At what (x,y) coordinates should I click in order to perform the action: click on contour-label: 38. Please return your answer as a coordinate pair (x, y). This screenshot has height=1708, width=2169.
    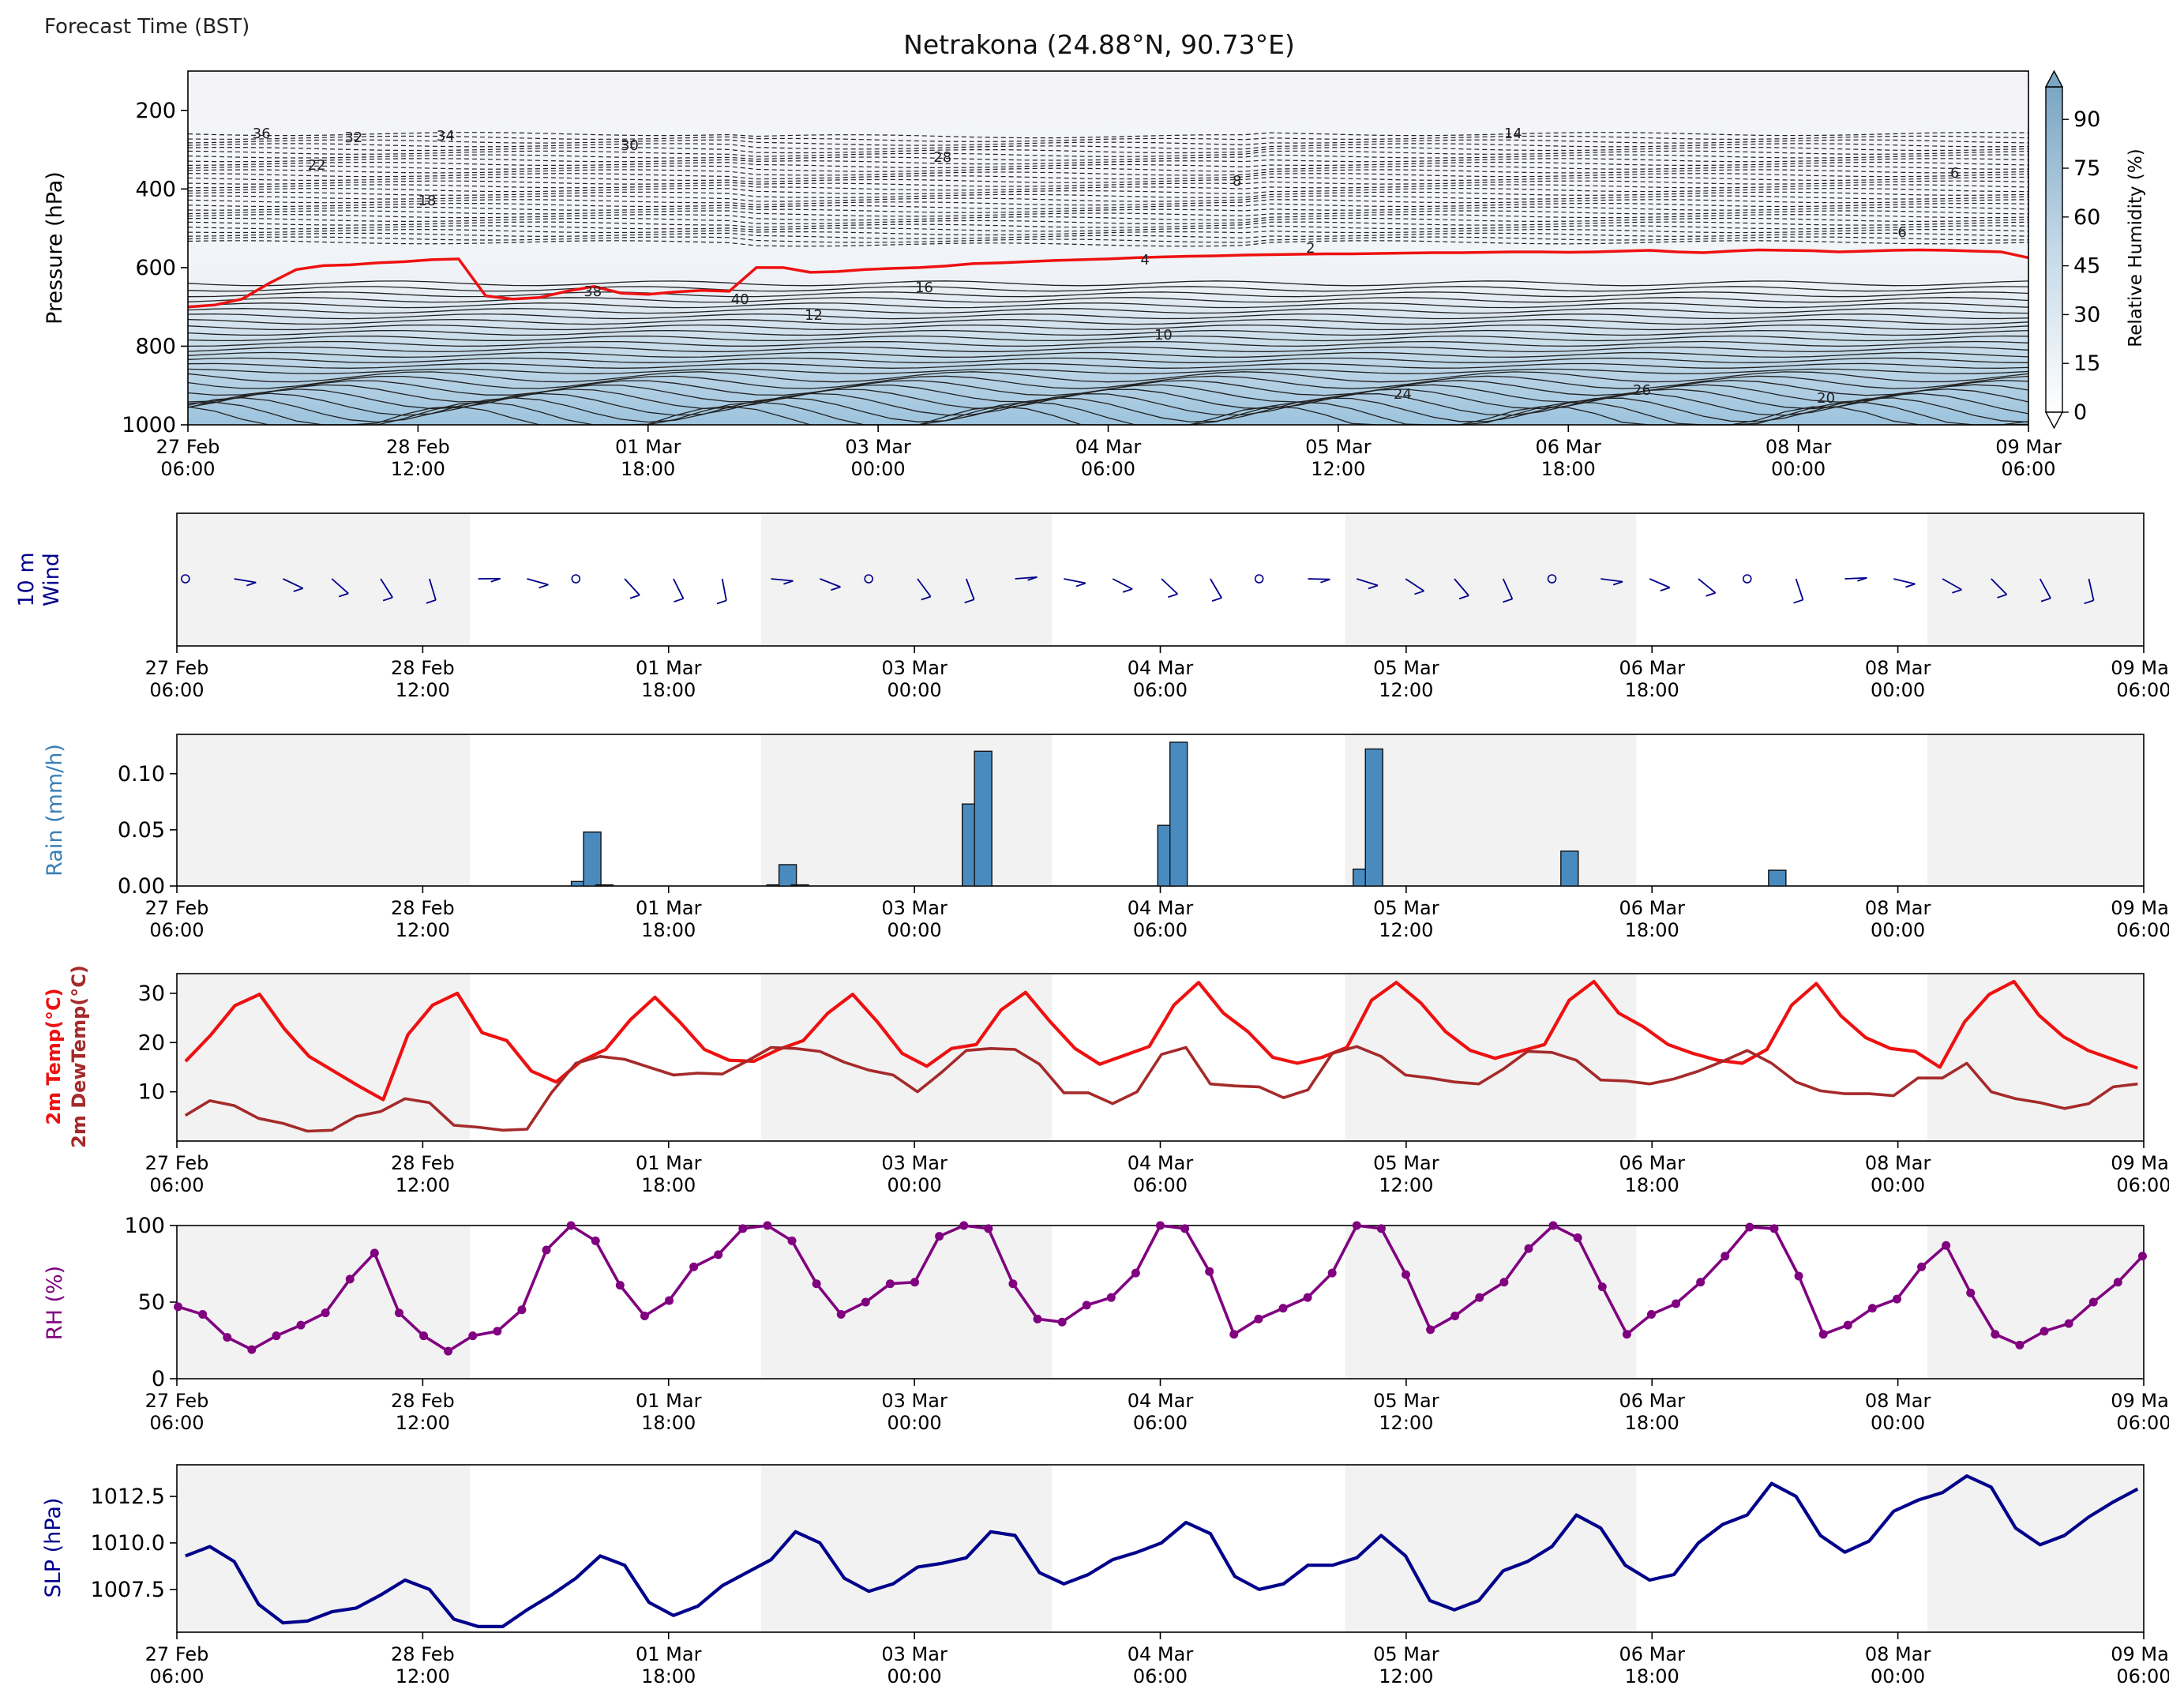
    Looking at the image, I should click on (593, 291).